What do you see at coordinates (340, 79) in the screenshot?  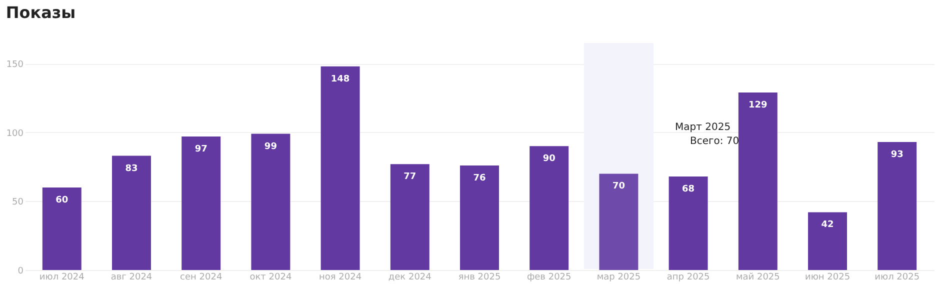 I see `data-label: 148` at bounding box center [340, 79].